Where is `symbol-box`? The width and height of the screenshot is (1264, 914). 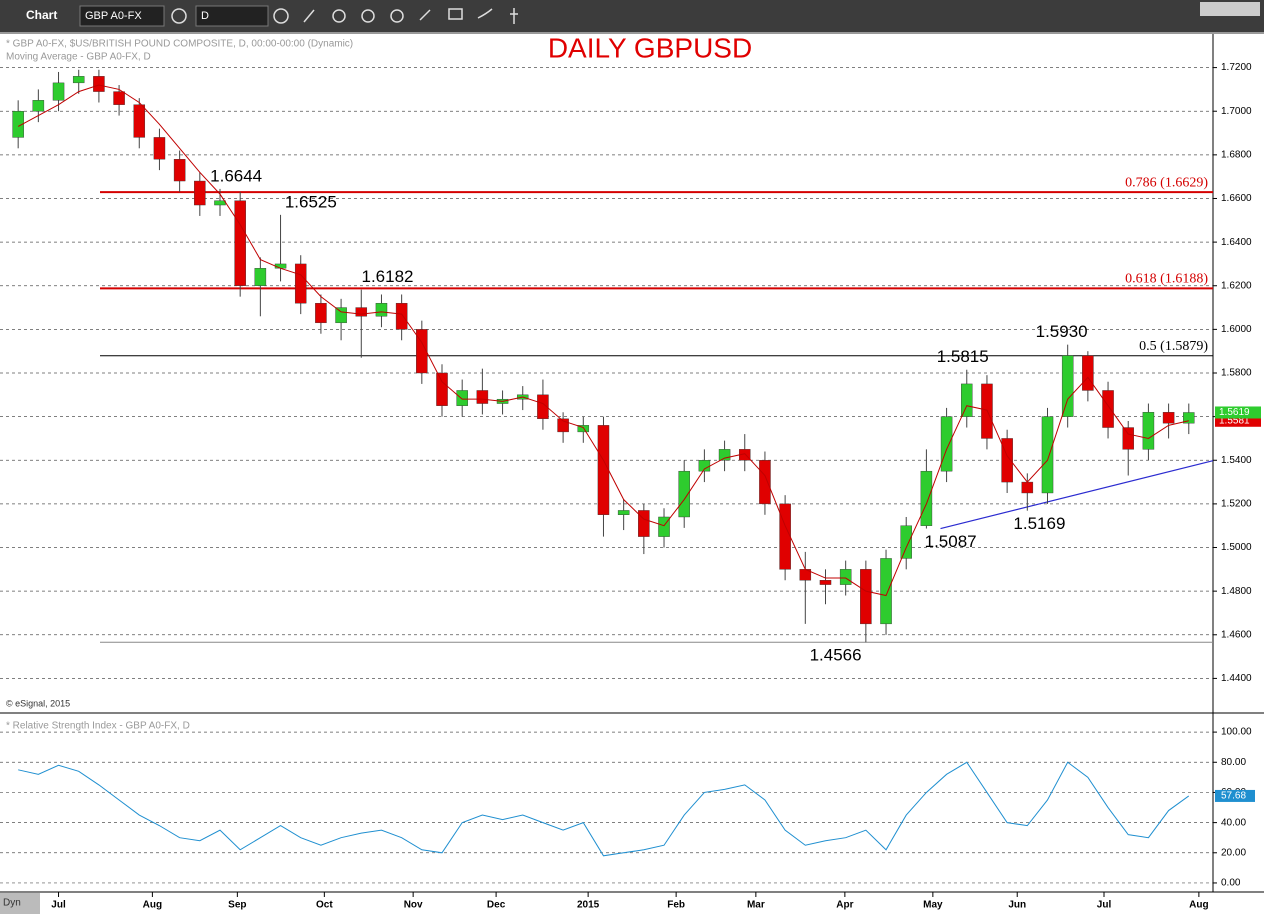
symbol-box is located at coordinates (122, 16).